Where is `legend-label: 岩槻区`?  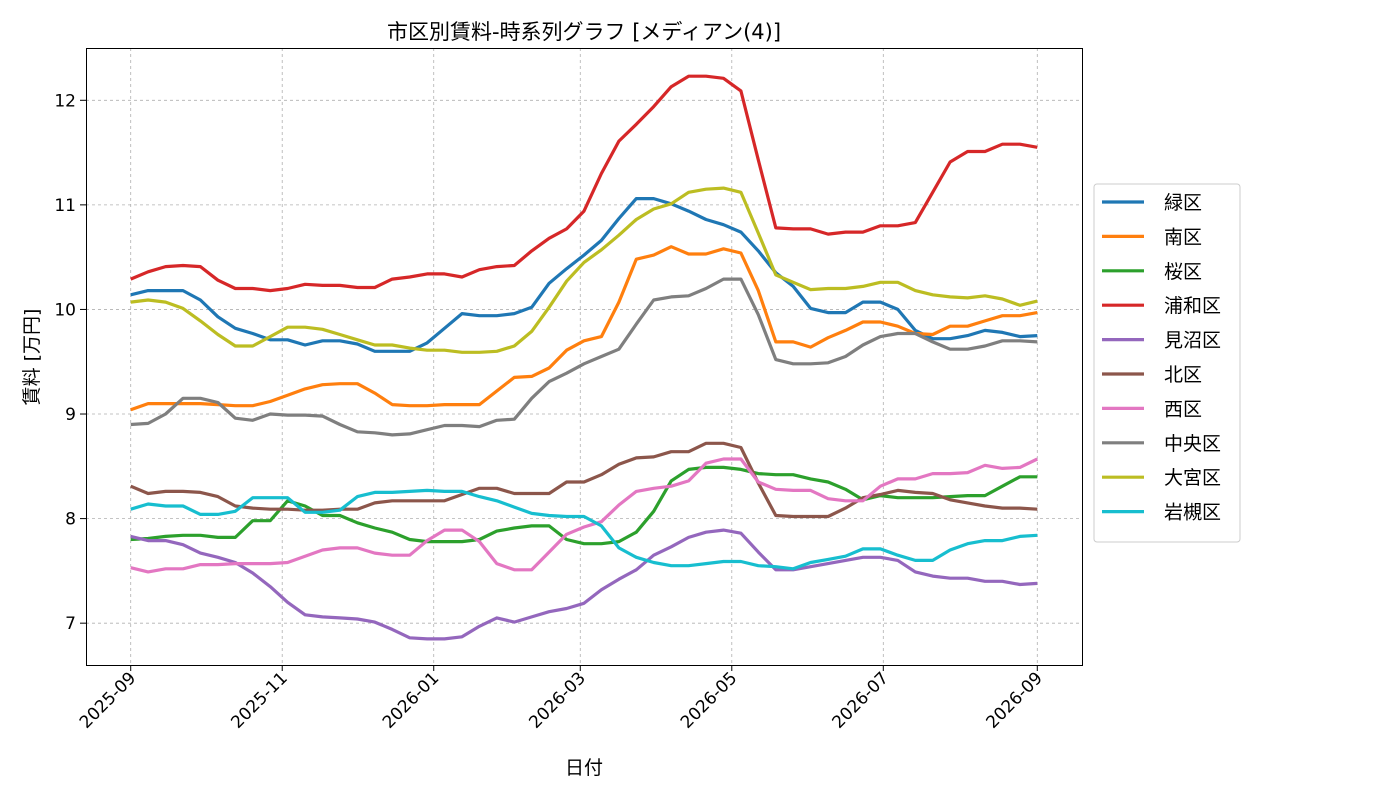
legend-label: 岩槻区 is located at coordinates (1192, 513).